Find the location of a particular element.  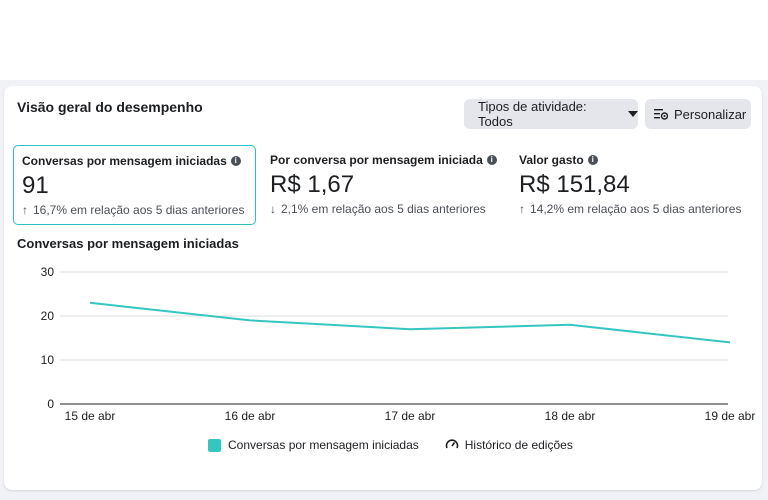

caret-down-icon is located at coordinates (633, 114).